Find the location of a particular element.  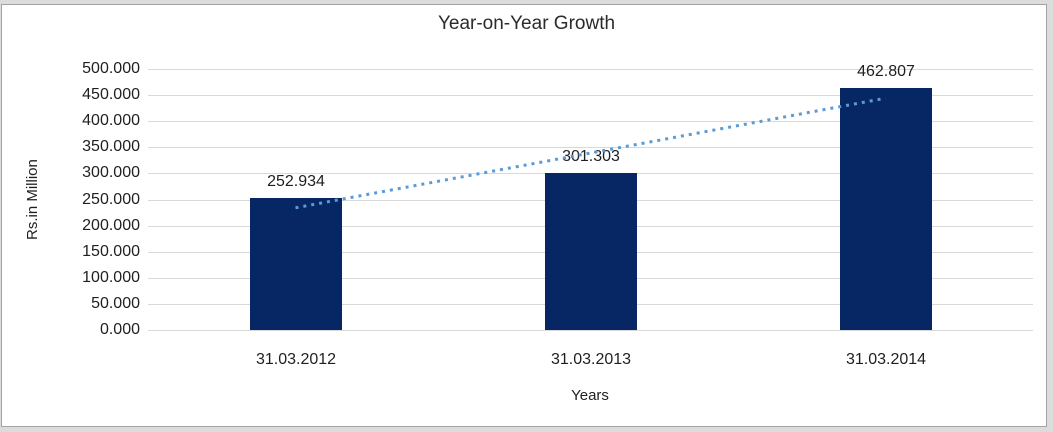

x-axis-category-label: 31.03.2012 is located at coordinates (296, 359).